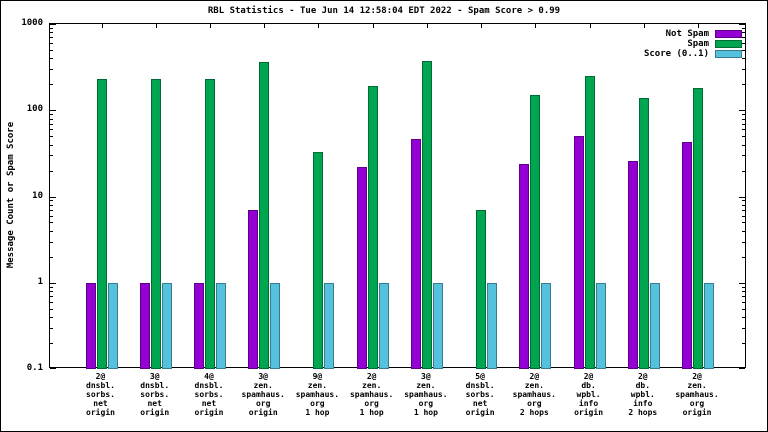 This screenshot has height=432, width=768. What do you see at coordinates (37, 195) in the screenshot?
I see `y-tick-label: 10` at bounding box center [37, 195].